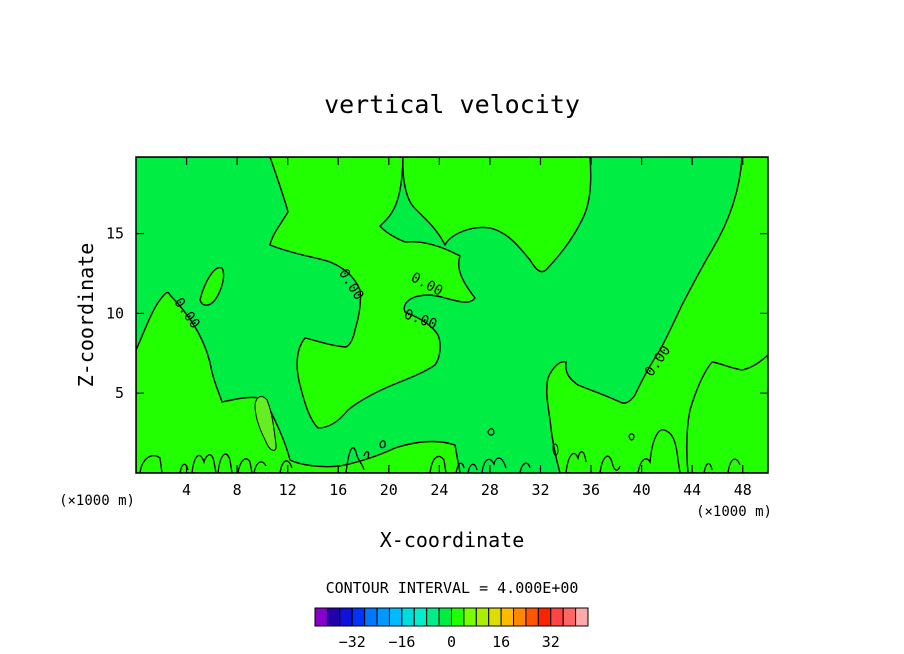 The image size is (904, 654). Describe the element at coordinates (288, 490) in the screenshot. I see `x-tick-label: 12` at that location.